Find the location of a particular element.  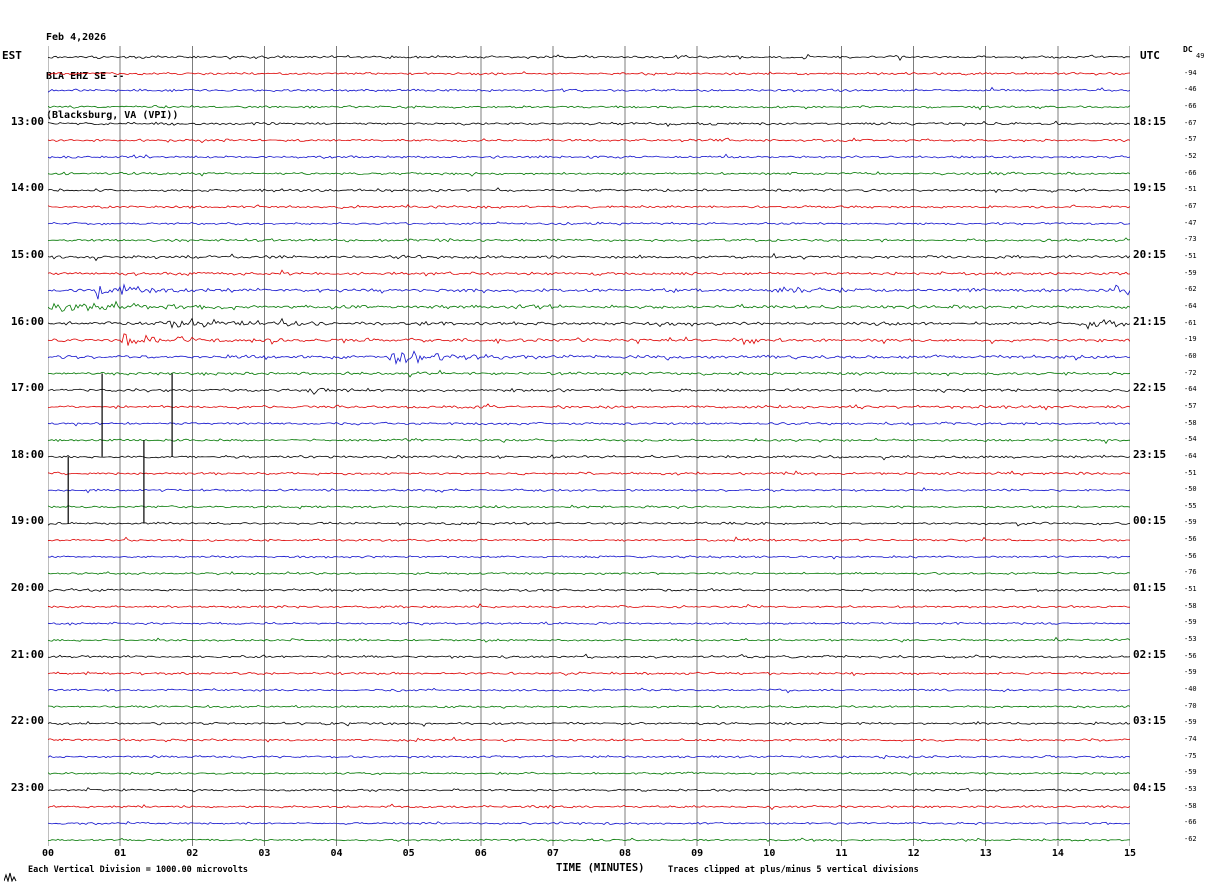

x-tick-label: 12 is located at coordinates (913, 853).